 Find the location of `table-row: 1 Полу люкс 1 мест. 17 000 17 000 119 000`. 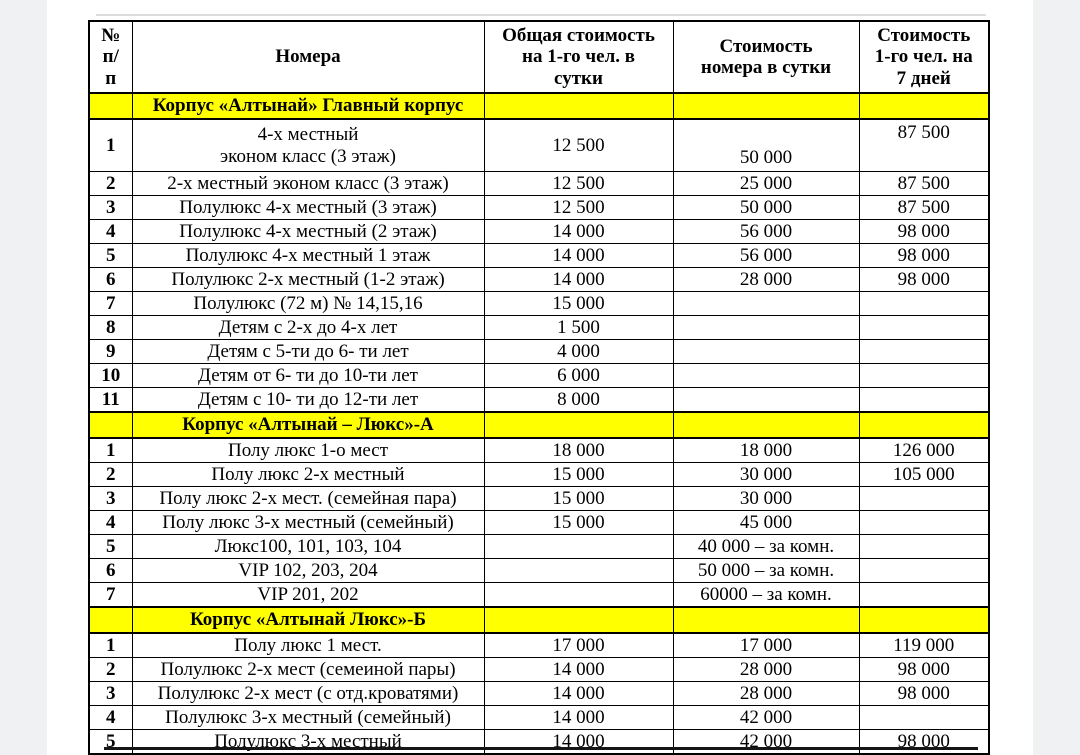

table-row: 1 Полу люкс 1 мест. 17 000 17 000 119 000 is located at coordinates (539, 645).